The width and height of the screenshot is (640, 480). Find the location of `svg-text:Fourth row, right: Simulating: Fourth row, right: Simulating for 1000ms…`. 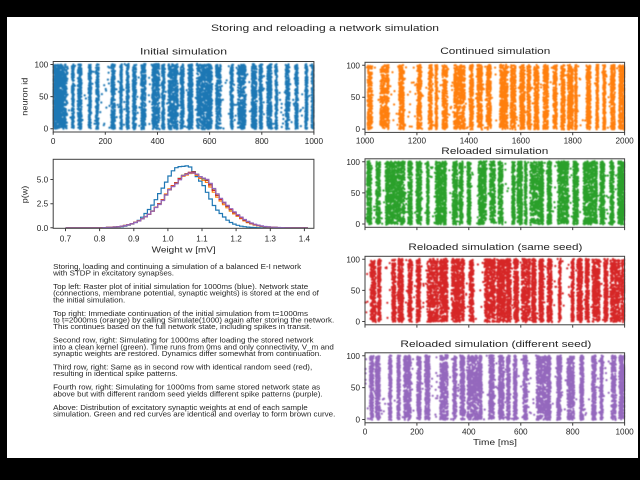

svg-text:Fourth row, right: Simulating: Fourth row, right: Simulating for 1000ms… is located at coordinates (186, 387).